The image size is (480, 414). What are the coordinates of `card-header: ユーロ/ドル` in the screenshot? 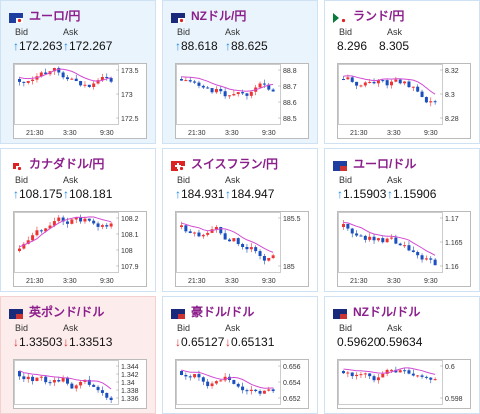 It's located at (374, 163).